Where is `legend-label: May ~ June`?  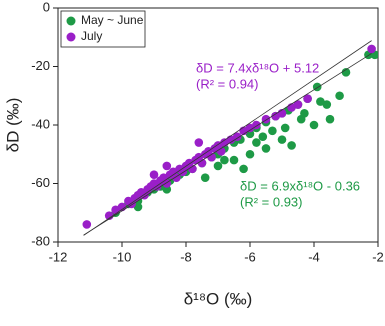 legend-label: May ~ June is located at coordinates (112, 20).